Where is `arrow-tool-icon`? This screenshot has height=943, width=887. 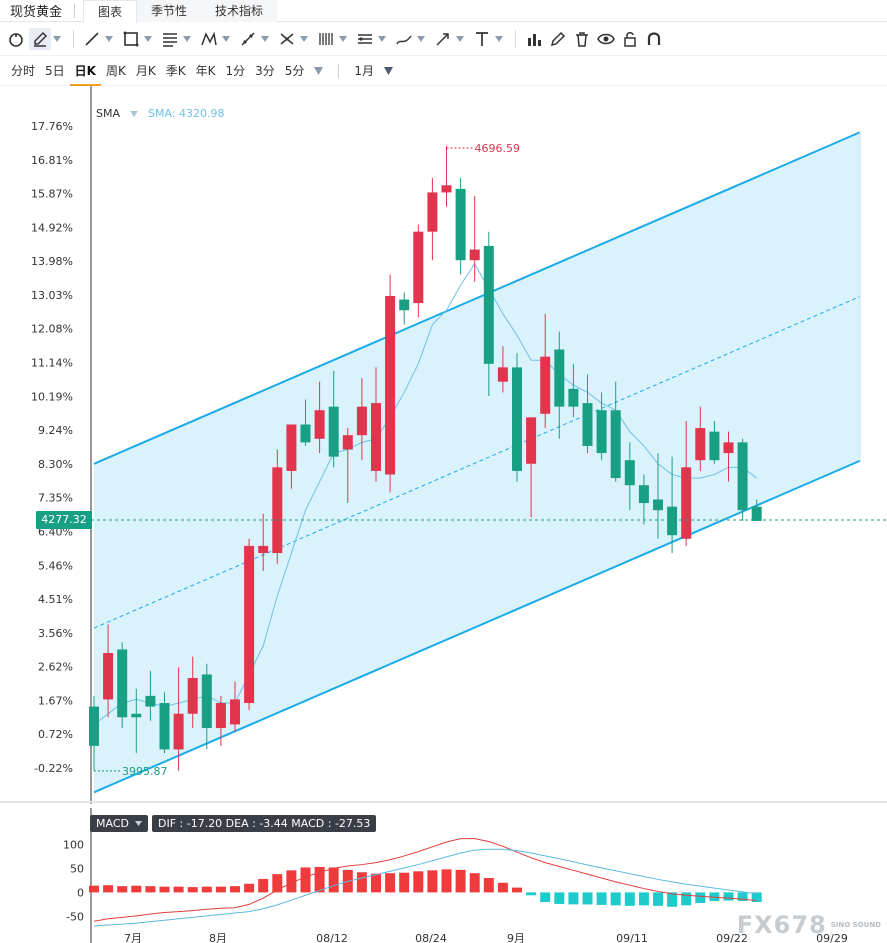 arrow-tool-icon is located at coordinates (442, 39).